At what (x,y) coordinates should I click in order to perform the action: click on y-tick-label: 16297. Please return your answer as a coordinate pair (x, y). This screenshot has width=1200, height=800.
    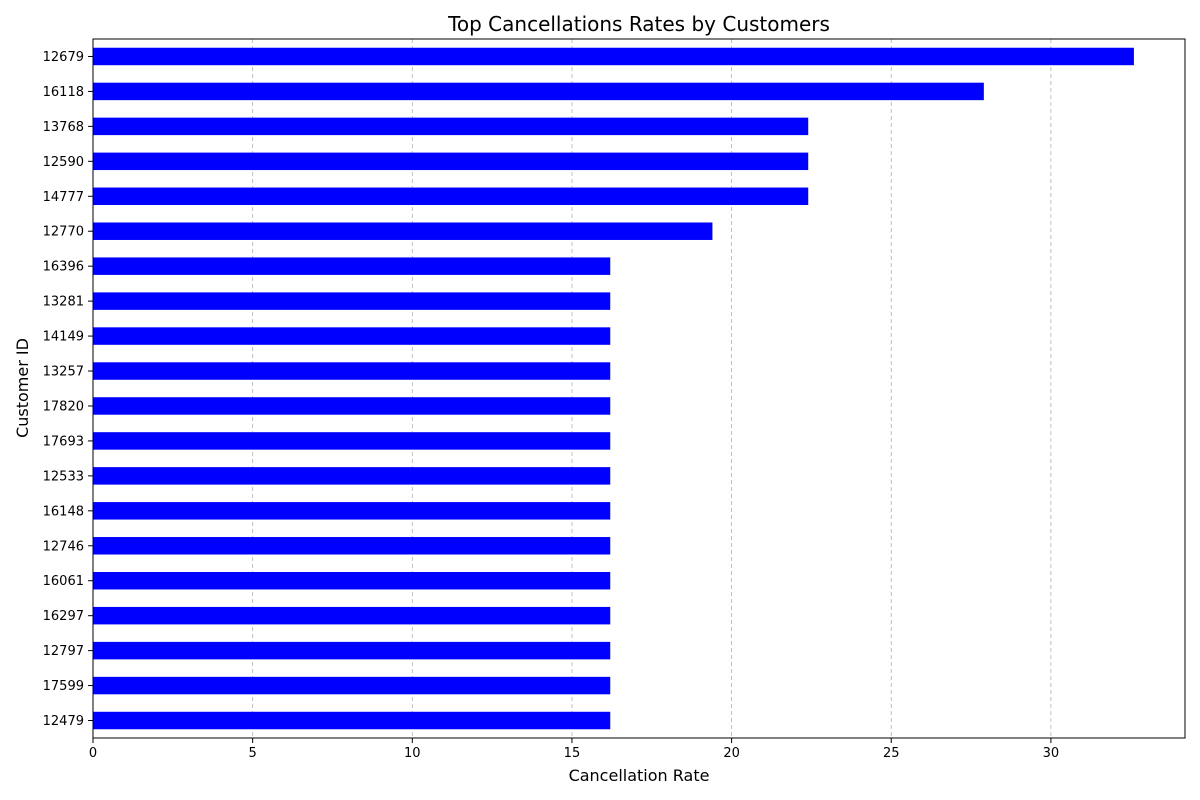
    Looking at the image, I should click on (63, 616).